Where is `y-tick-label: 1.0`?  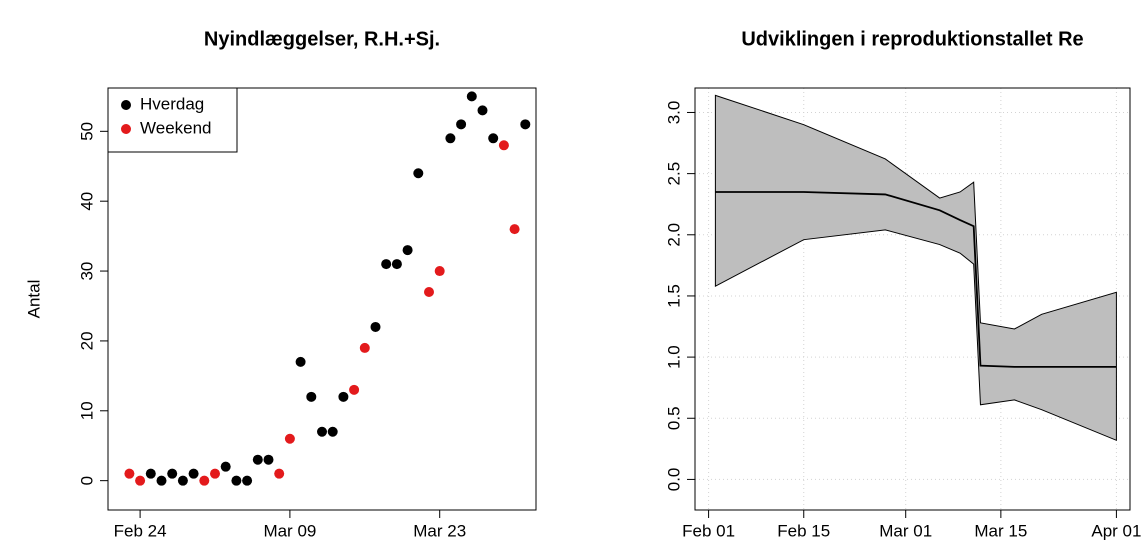 y-tick-label: 1.0 is located at coordinates (673, 357).